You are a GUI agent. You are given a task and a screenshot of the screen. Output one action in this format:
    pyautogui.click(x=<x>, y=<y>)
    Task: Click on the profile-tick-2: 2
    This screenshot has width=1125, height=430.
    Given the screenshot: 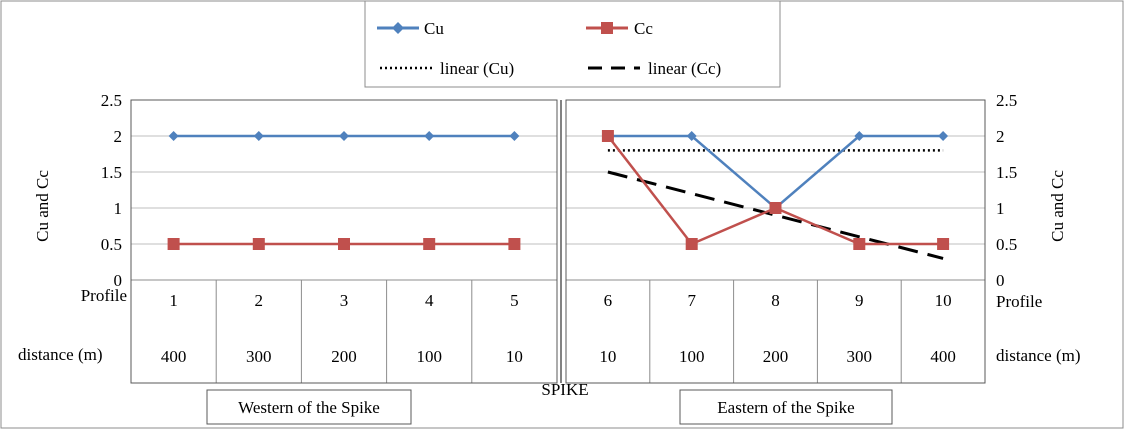 What is the action you would take?
    pyautogui.click(x=259, y=300)
    